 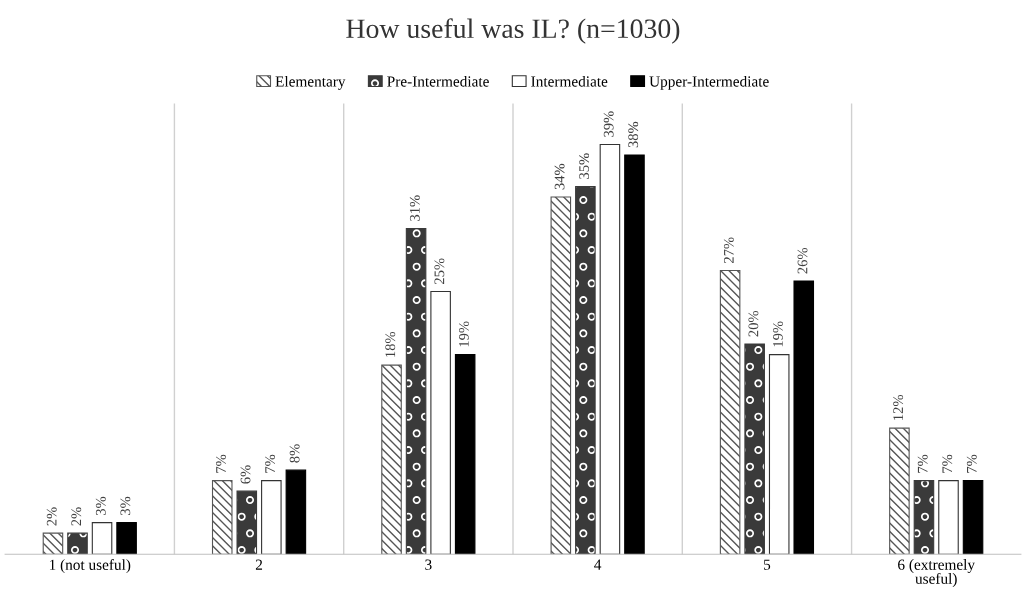 What do you see at coordinates (438, 81) in the screenshot?
I see `legend-label: Pre-Intermediate` at bounding box center [438, 81].